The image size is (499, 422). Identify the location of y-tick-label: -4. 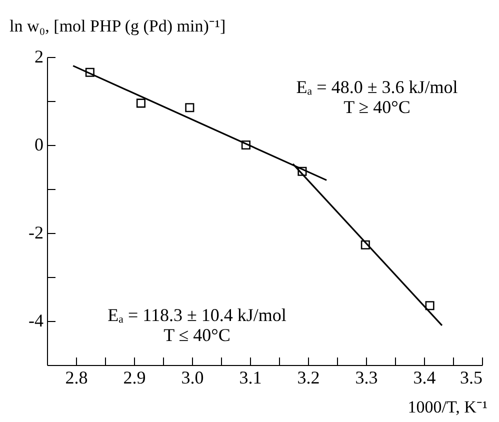
(36, 320).